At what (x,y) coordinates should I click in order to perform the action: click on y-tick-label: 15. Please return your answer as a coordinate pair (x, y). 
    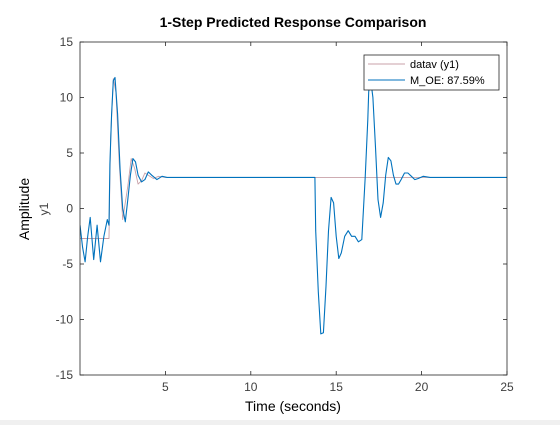
    Looking at the image, I should click on (67, 42).